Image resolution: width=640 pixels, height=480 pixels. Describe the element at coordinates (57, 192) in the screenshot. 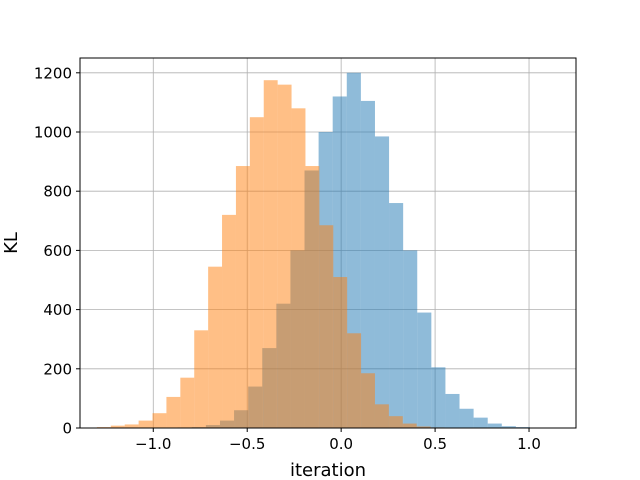

I see `y-tick-label: 800` at that location.